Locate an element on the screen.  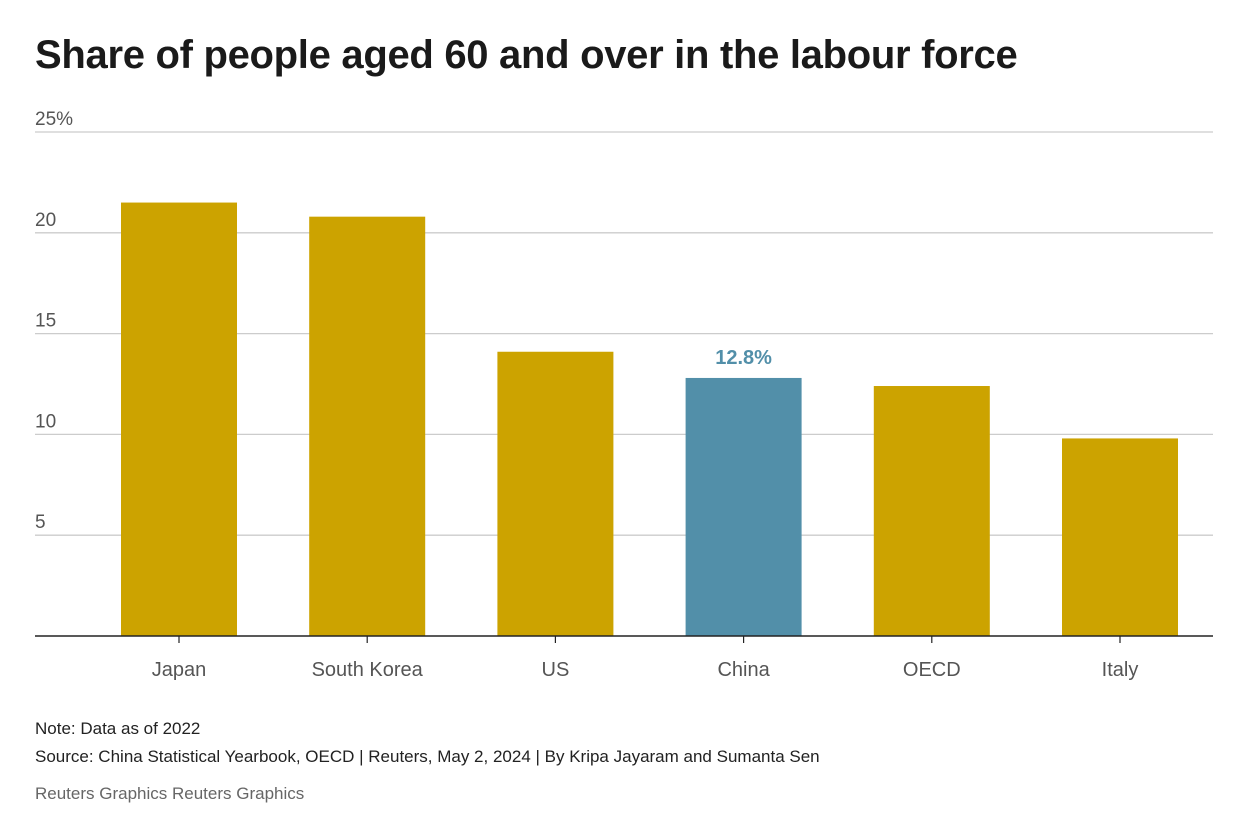
x-axis-categories: Japan South Korea US China OECD Italy is located at coordinates (645, 670).